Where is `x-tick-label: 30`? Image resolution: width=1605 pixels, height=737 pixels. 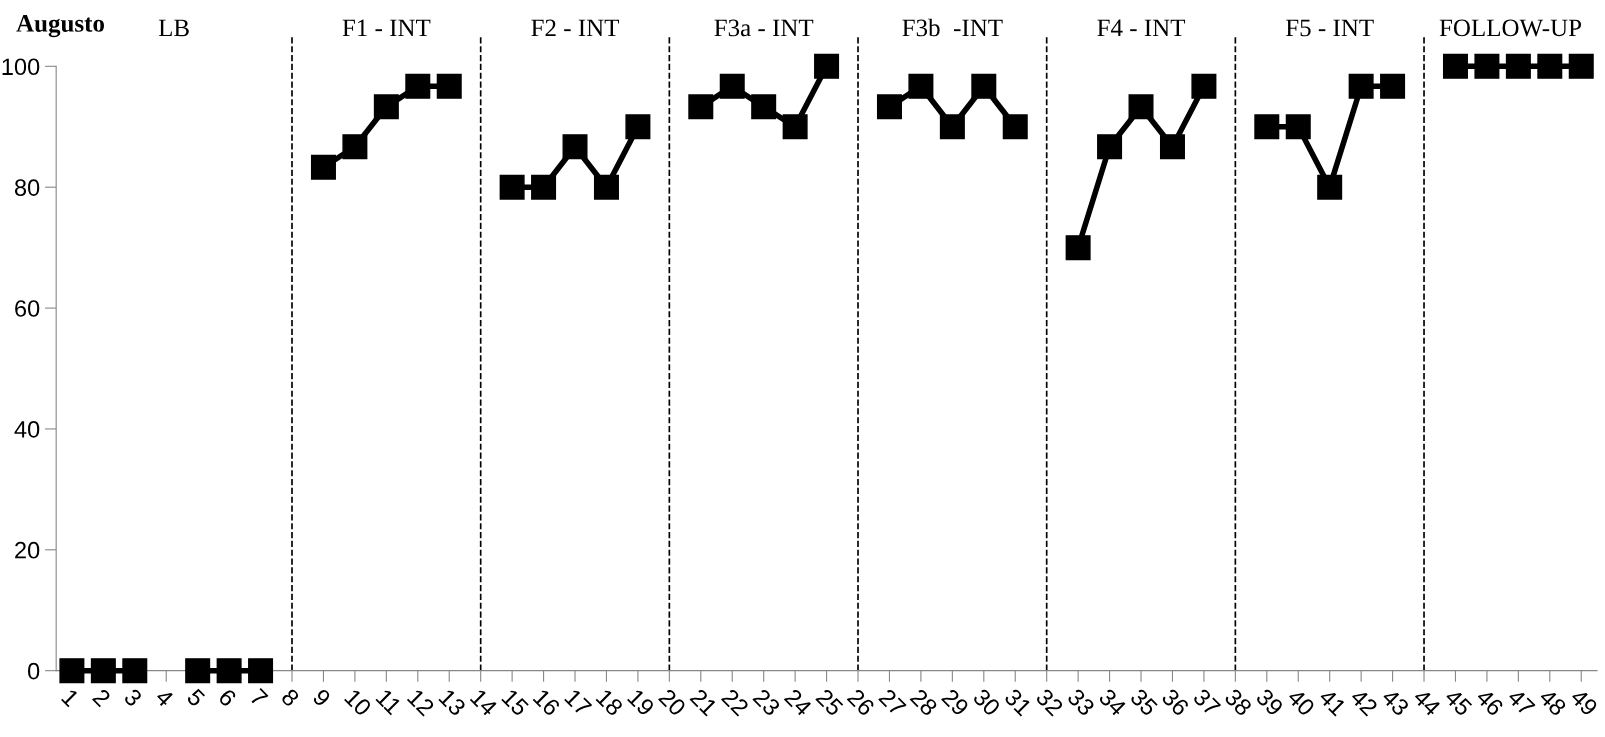
x-tick-label: 30 is located at coordinates (987, 702).